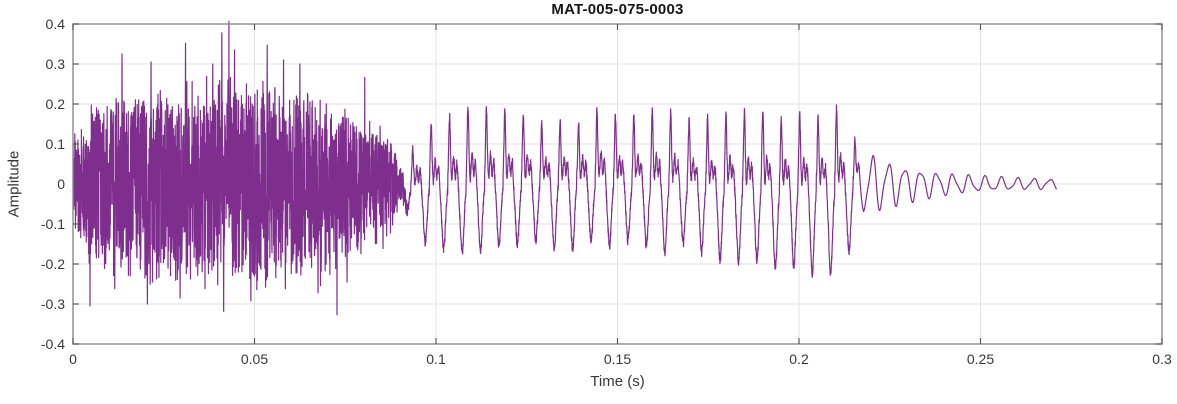 Image resolution: width=1177 pixels, height=404 pixels. What do you see at coordinates (980, 359) in the screenshot?
I see `x-tick-label: 0.25` at bounding box center [980, 359].